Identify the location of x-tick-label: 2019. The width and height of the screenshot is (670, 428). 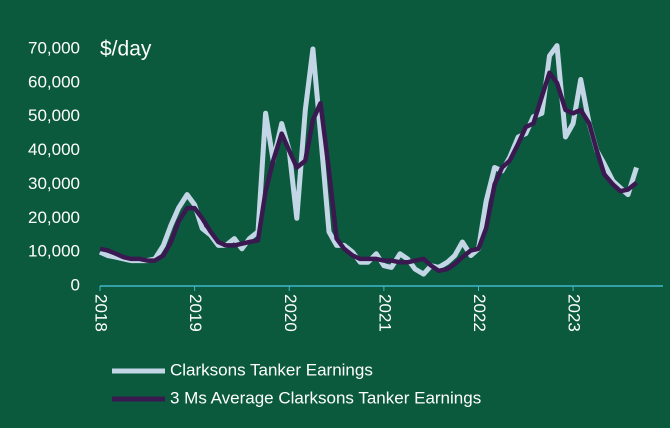
(195, 313).